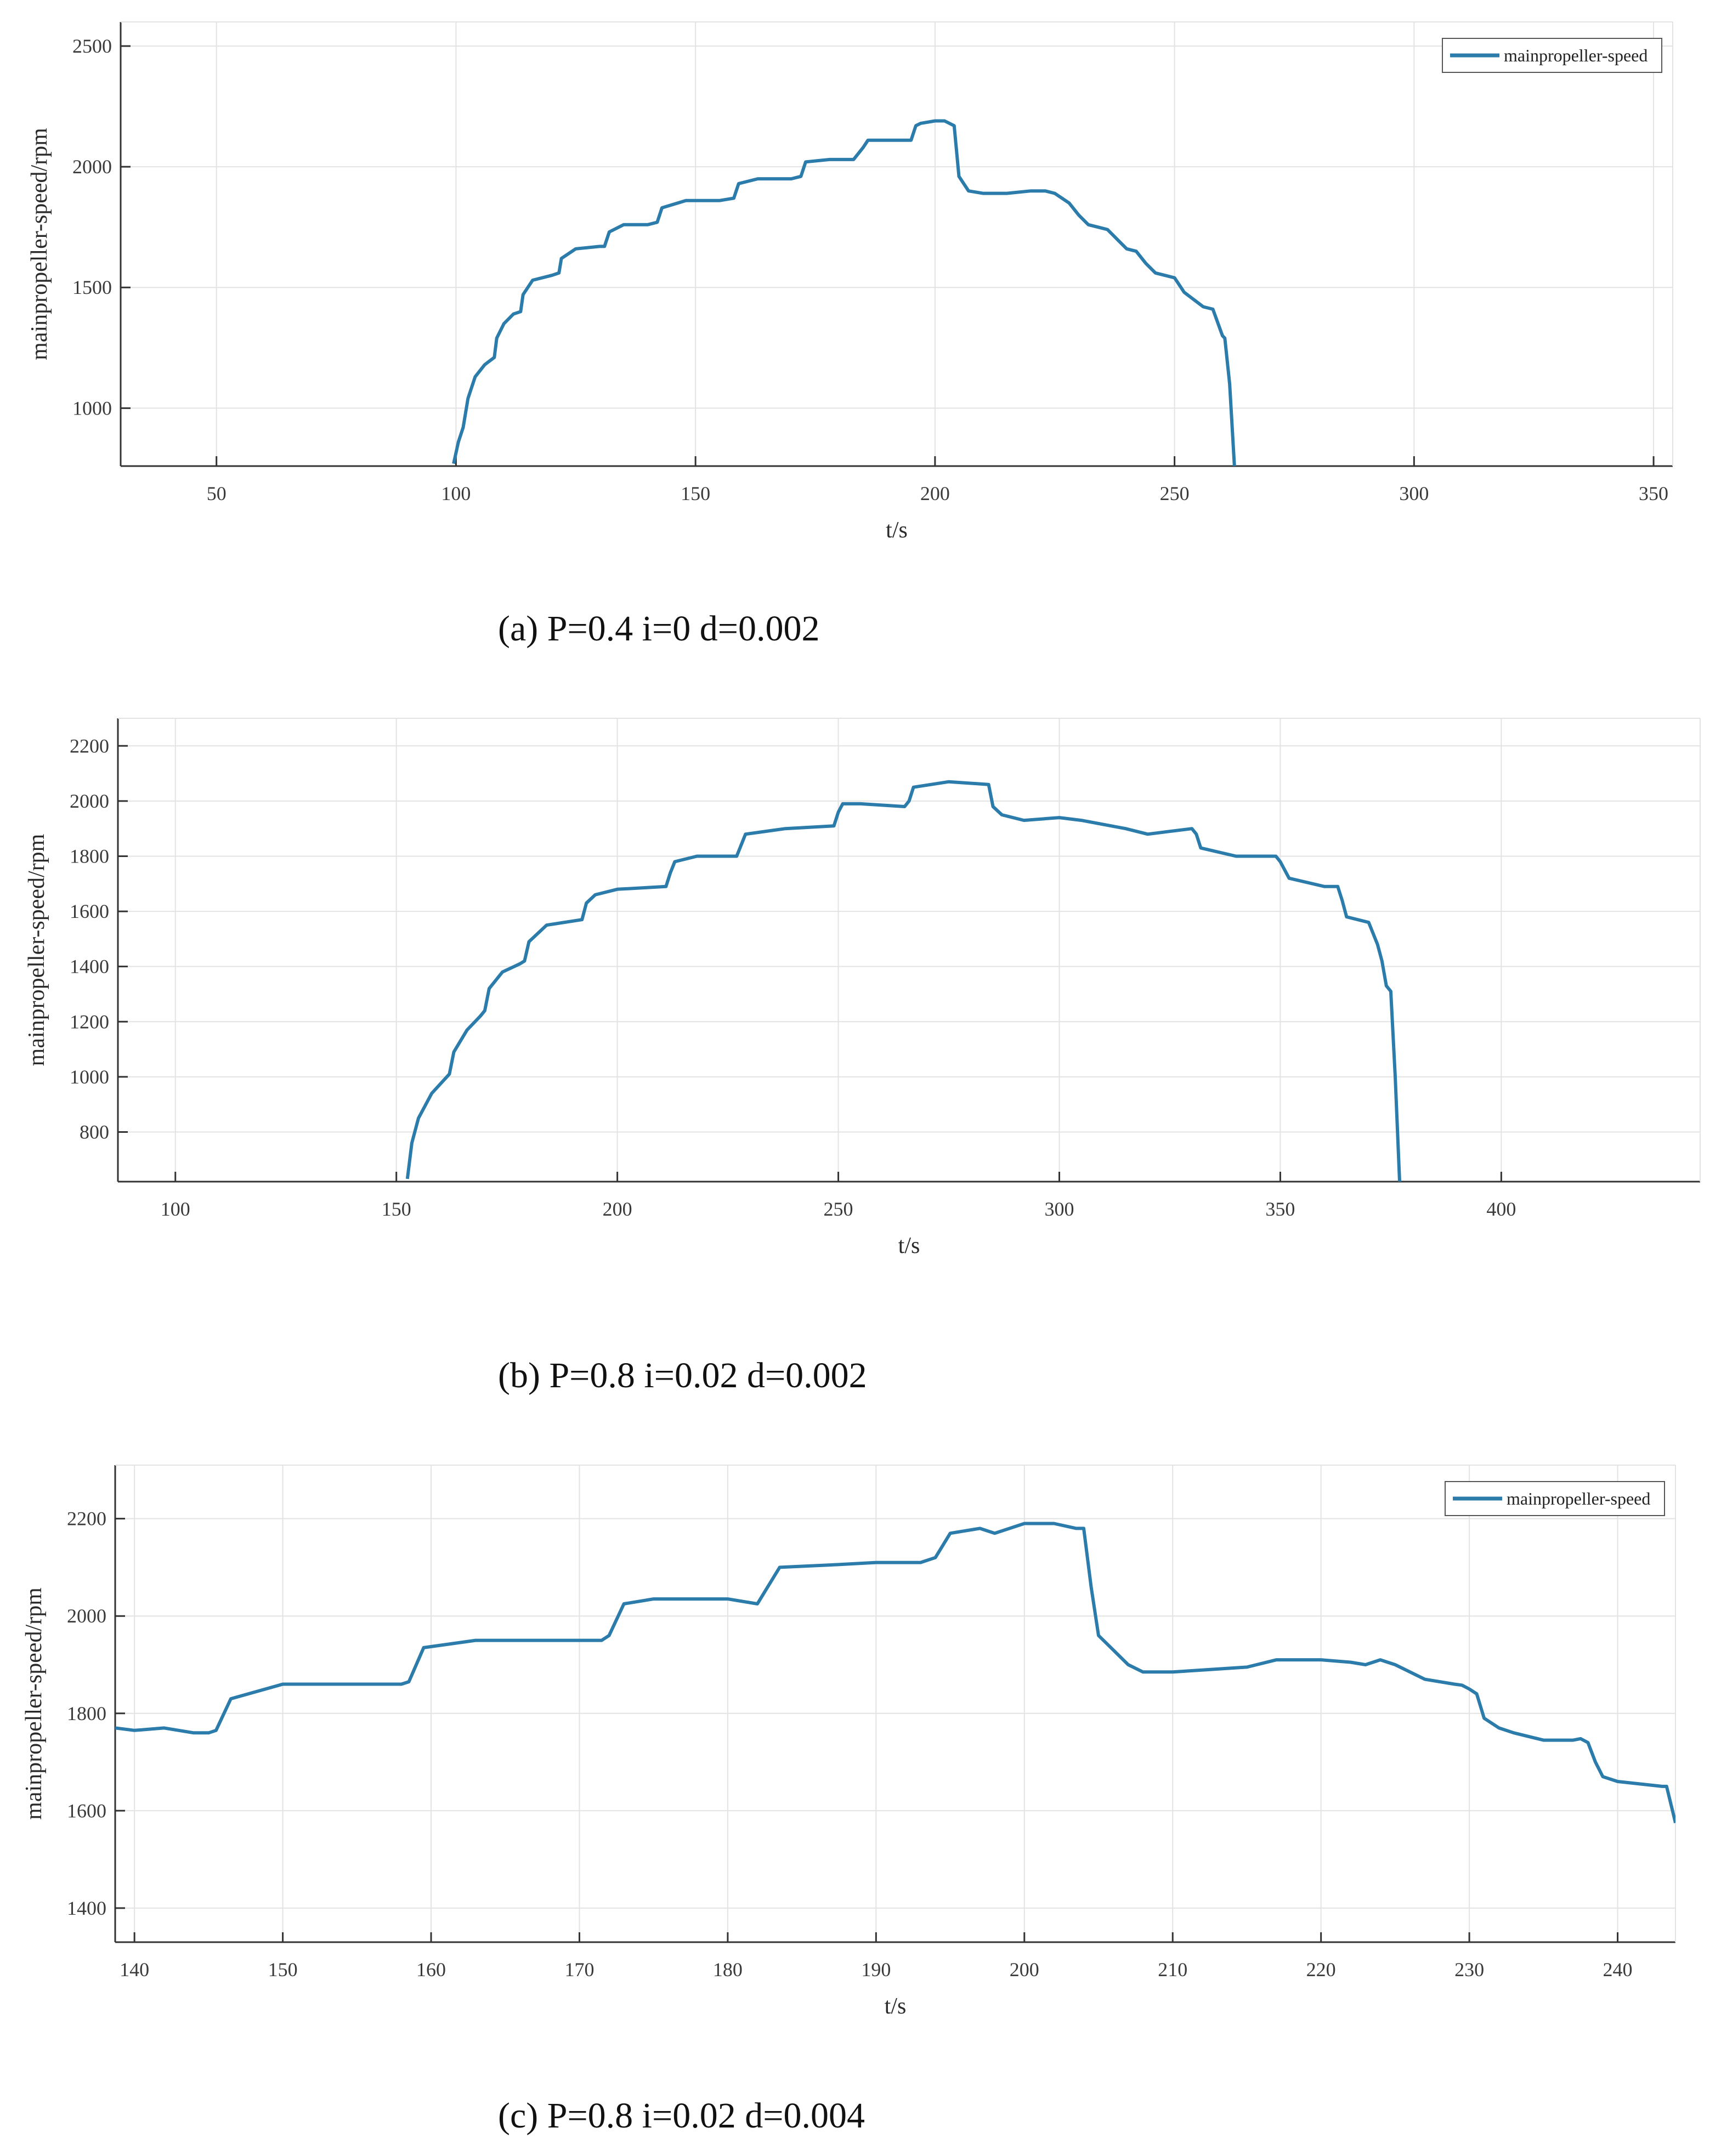 The width and height of the screenshot is (1721, 2156). What do you see at coordinates (682, 1375) in the screenshot?
I see `panel-caption: (b) P=0.8 i=0.02 d=0.002` at bounding box center [682, 1375].